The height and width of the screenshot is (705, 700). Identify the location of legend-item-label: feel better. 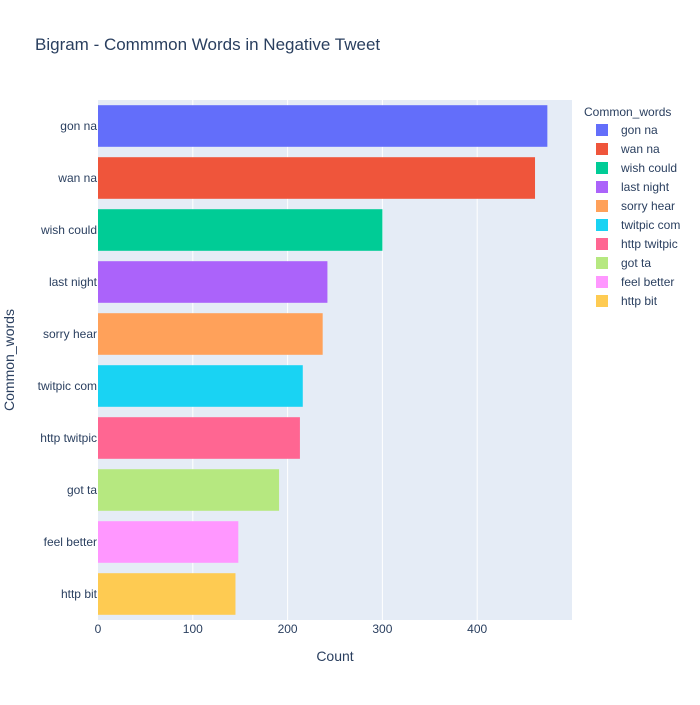
(647, 282).